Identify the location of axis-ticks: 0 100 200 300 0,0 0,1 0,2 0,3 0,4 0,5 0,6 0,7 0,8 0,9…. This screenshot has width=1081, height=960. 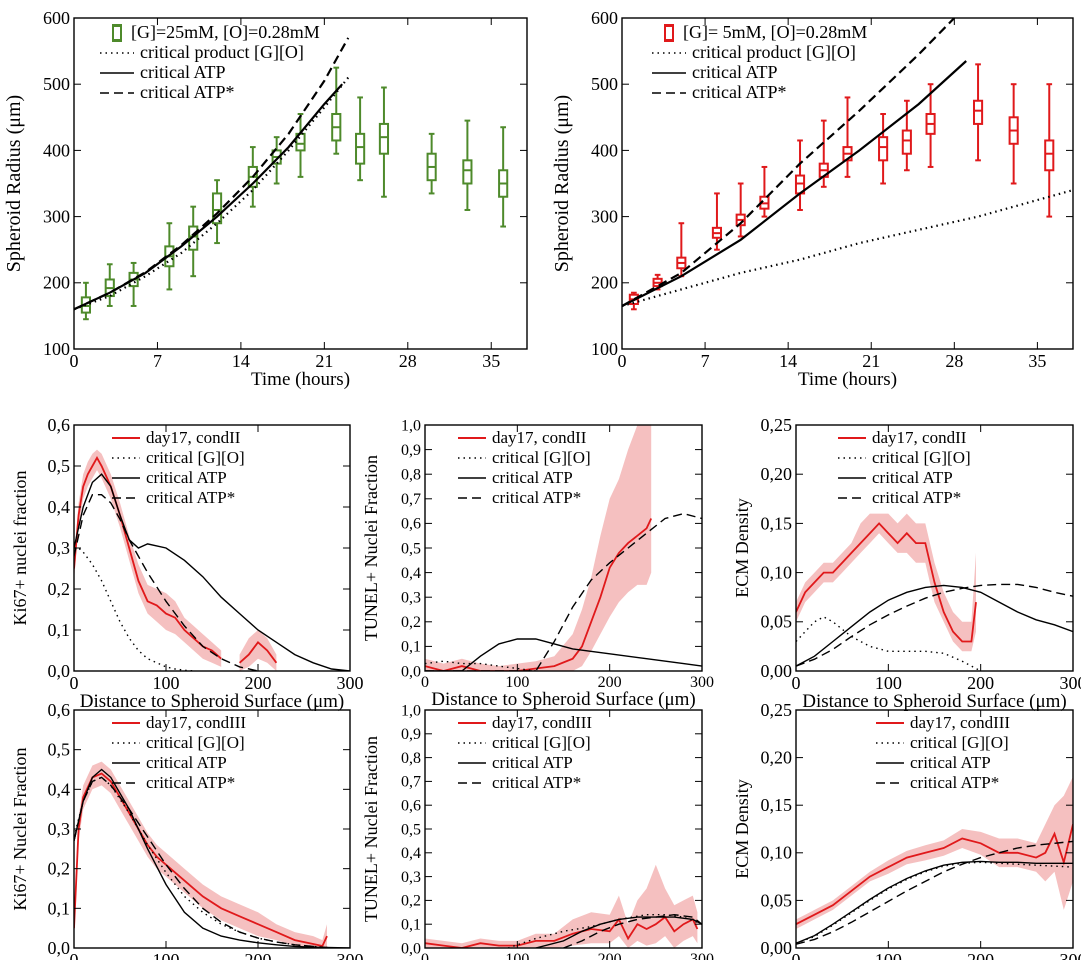
(557, 831).